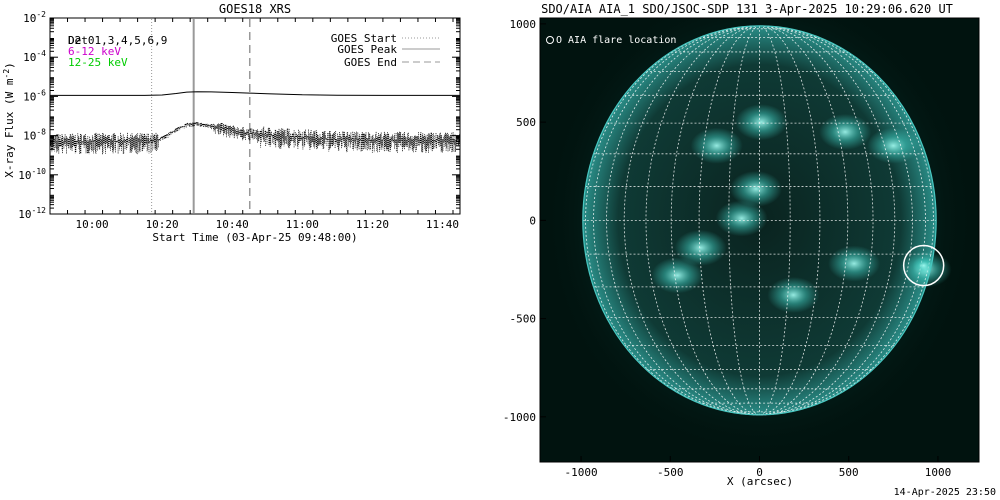 This screenshot has width=1000, height=500. I want to click on goes-y-tick-exponent: -8, so click(41, 132).